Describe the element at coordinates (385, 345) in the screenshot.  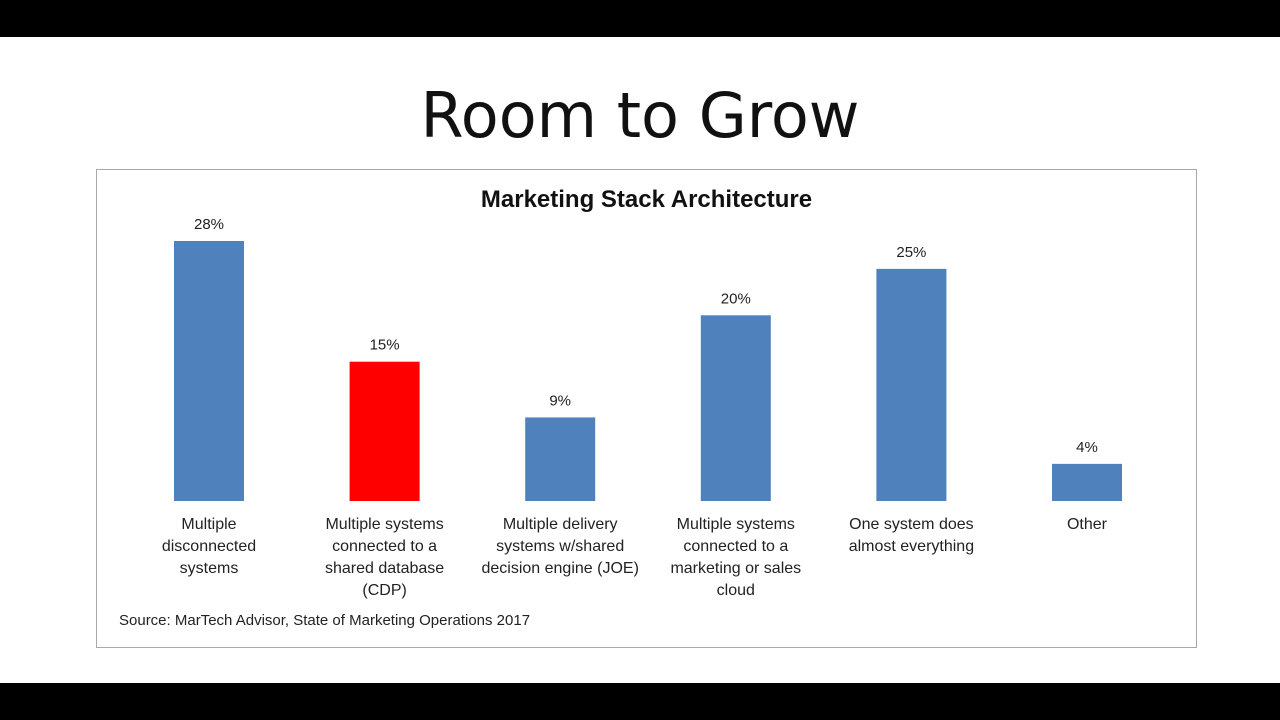
I see `data-label-2: 15%` at that location.